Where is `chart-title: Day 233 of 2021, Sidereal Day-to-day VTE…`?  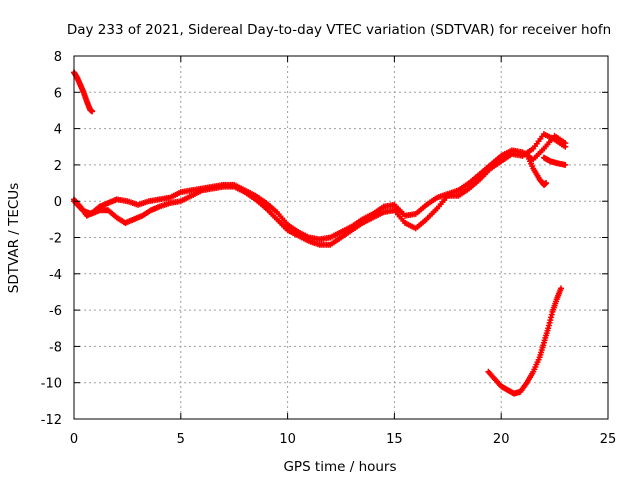 chart-title: Day 233 of 2021, Sidereal Day-to-day VTE… is located at coordinates (339, 30).